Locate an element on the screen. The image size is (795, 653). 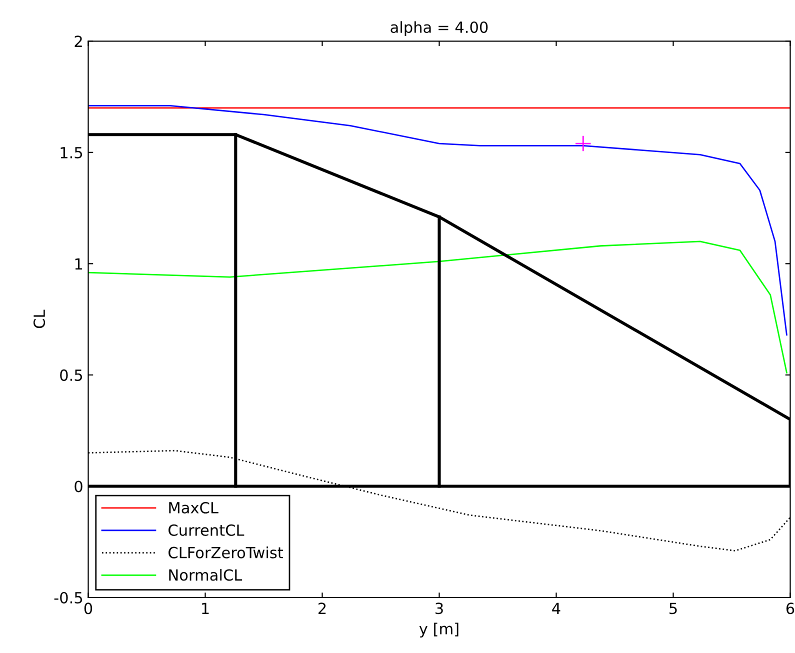
legend-label: CLForZeroTwist is located at coordinates (226, 552).